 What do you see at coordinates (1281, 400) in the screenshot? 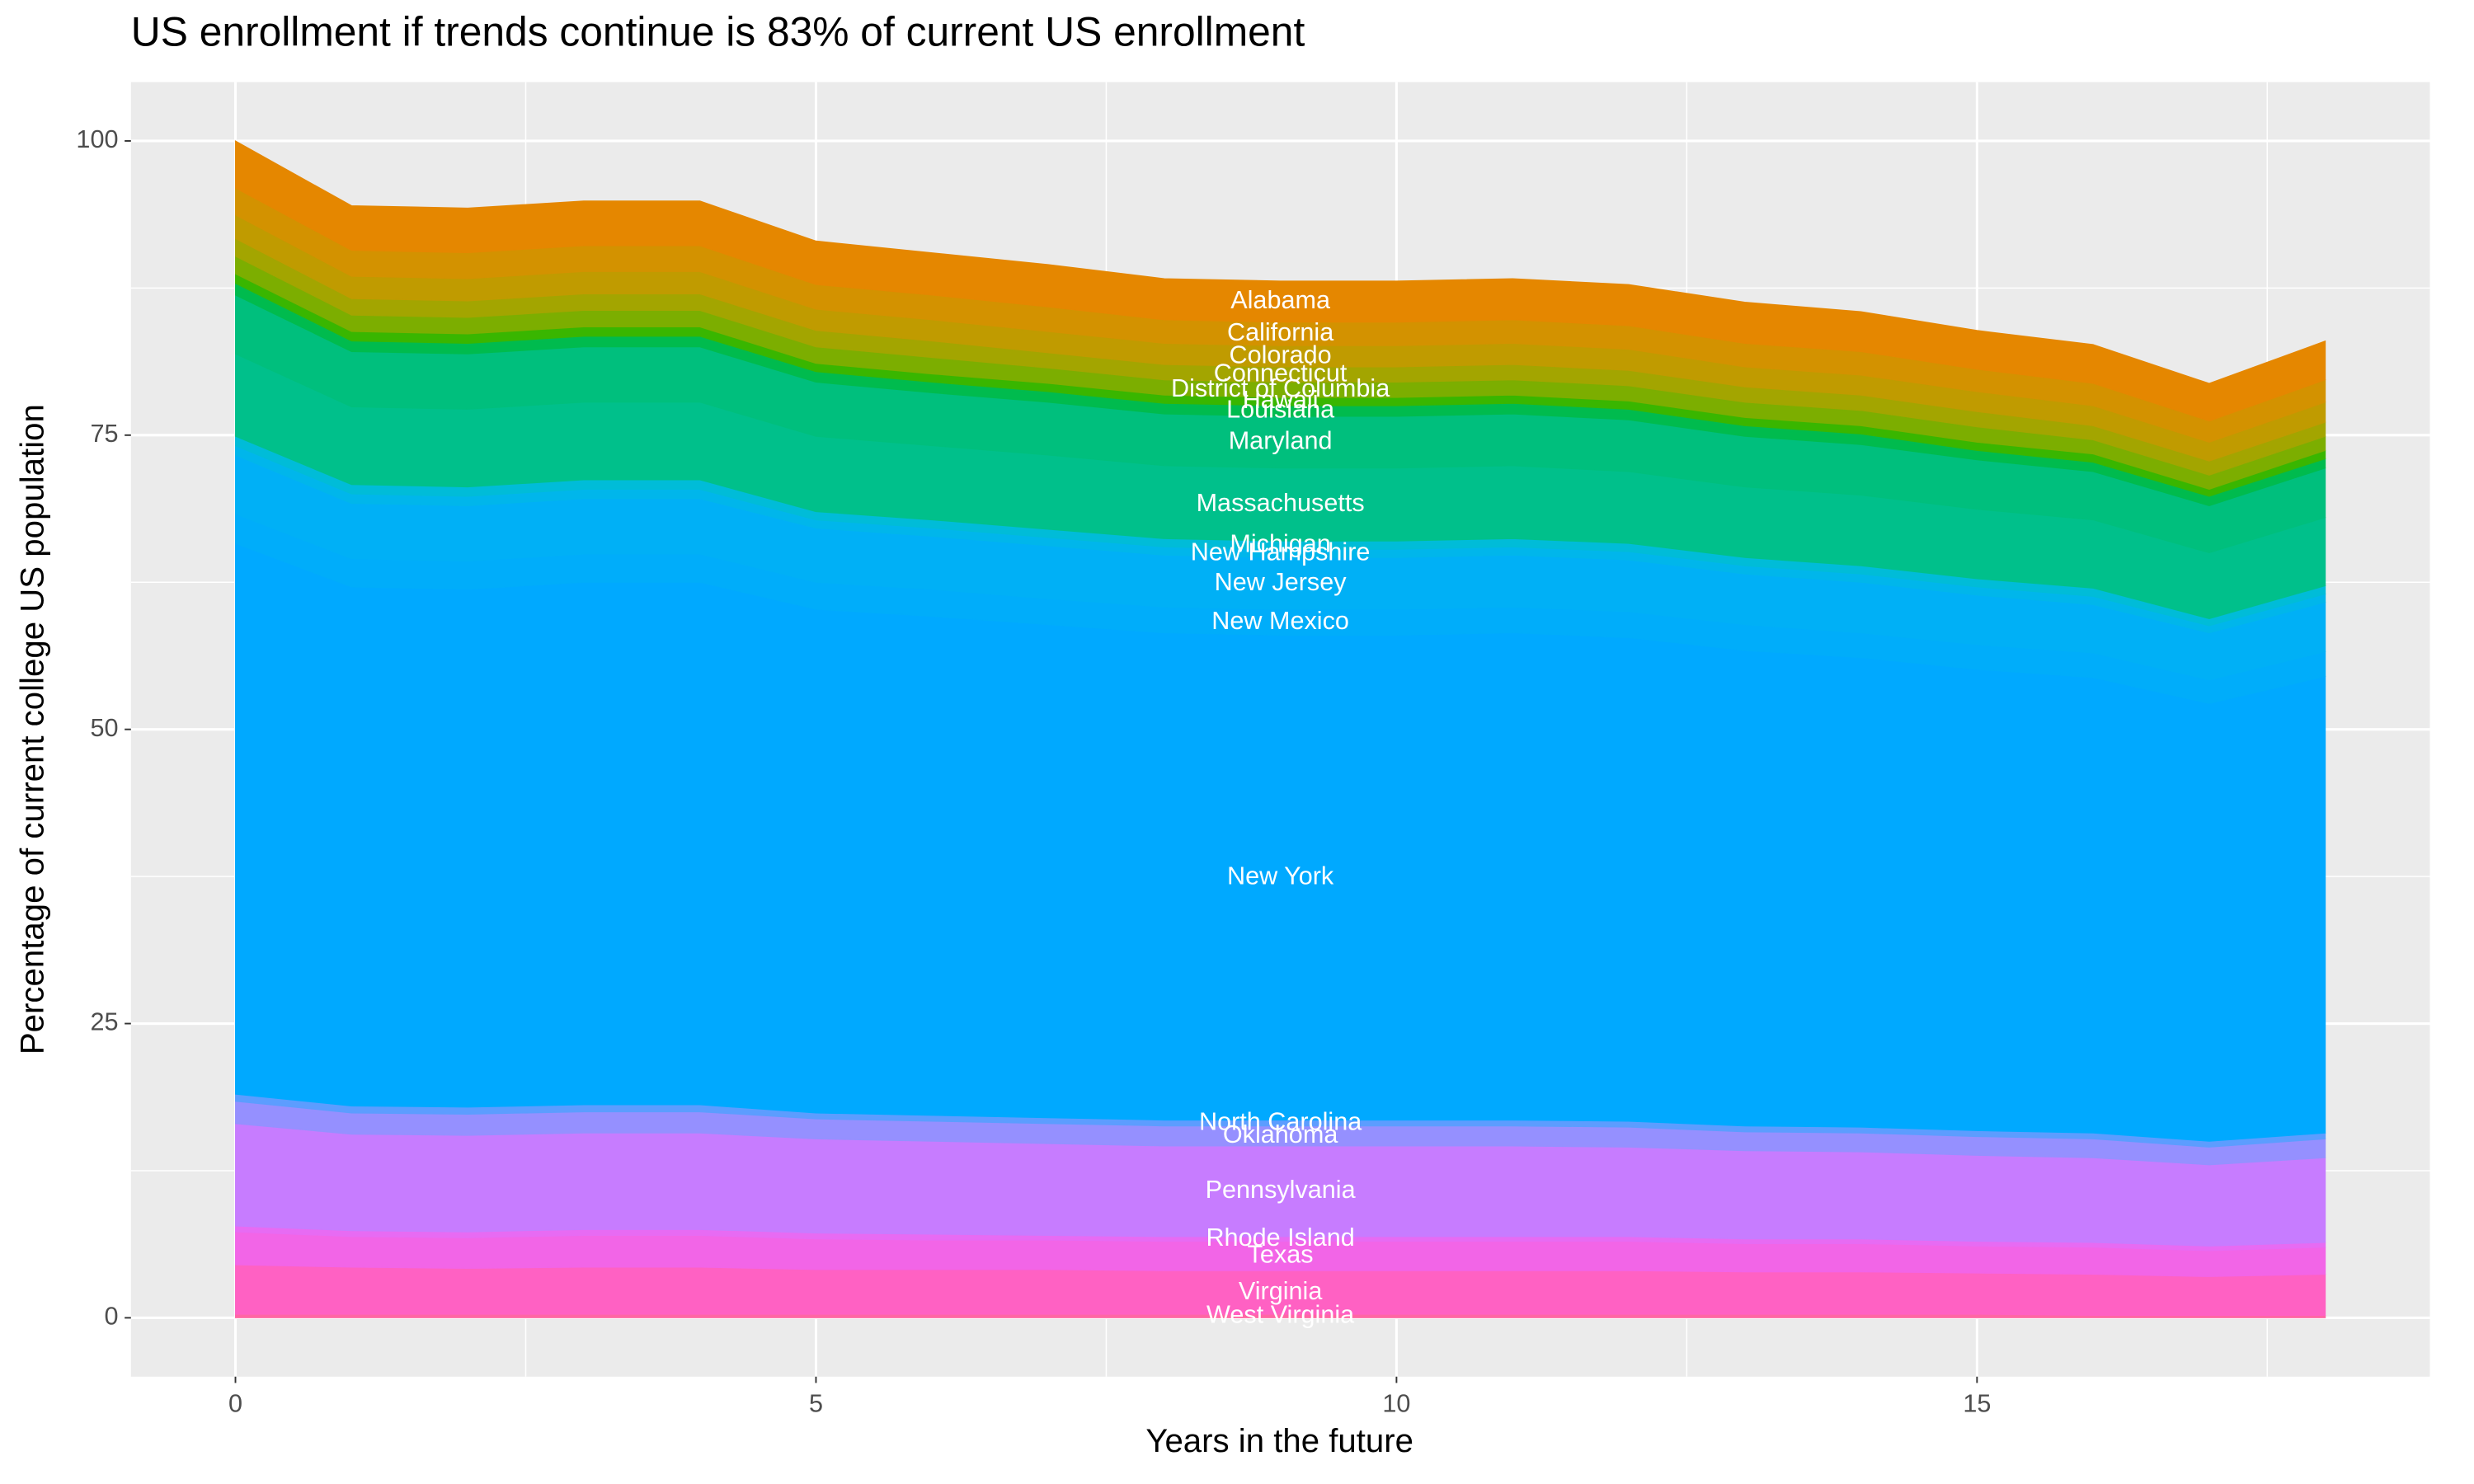
I see `series-label: Hawaii` at bounding box center [1281, 400].